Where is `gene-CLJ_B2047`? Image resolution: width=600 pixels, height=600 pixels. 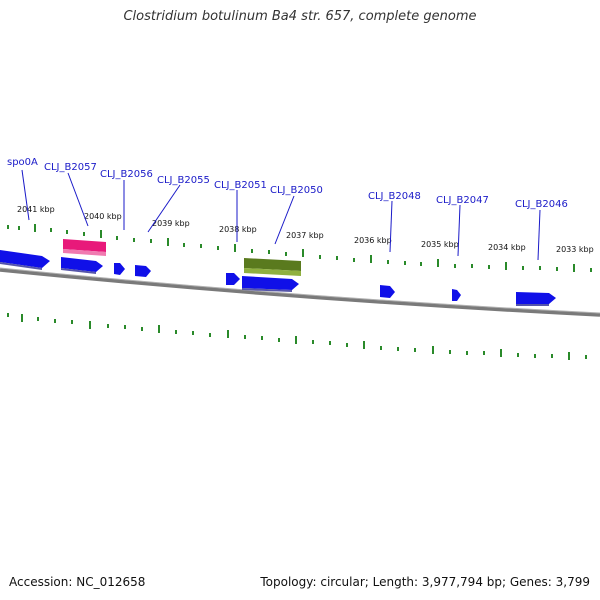
gene-CLJ_B2047 is located at coordinates (456, 295).